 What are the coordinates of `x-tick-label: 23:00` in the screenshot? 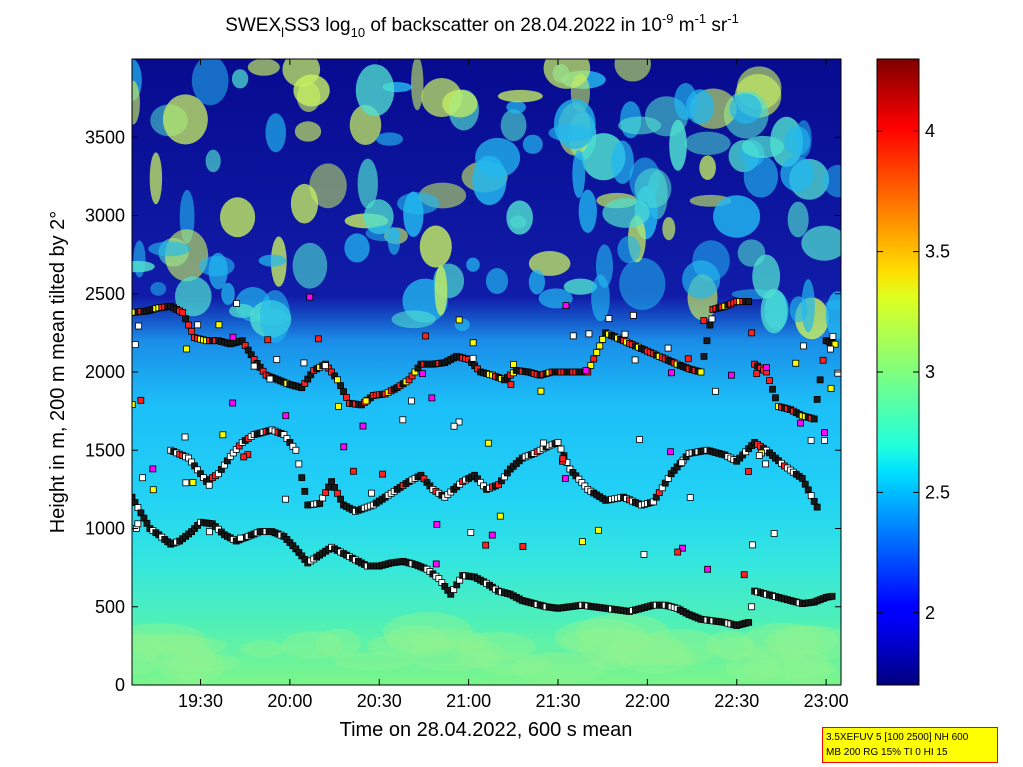 It's located at (826, 701).